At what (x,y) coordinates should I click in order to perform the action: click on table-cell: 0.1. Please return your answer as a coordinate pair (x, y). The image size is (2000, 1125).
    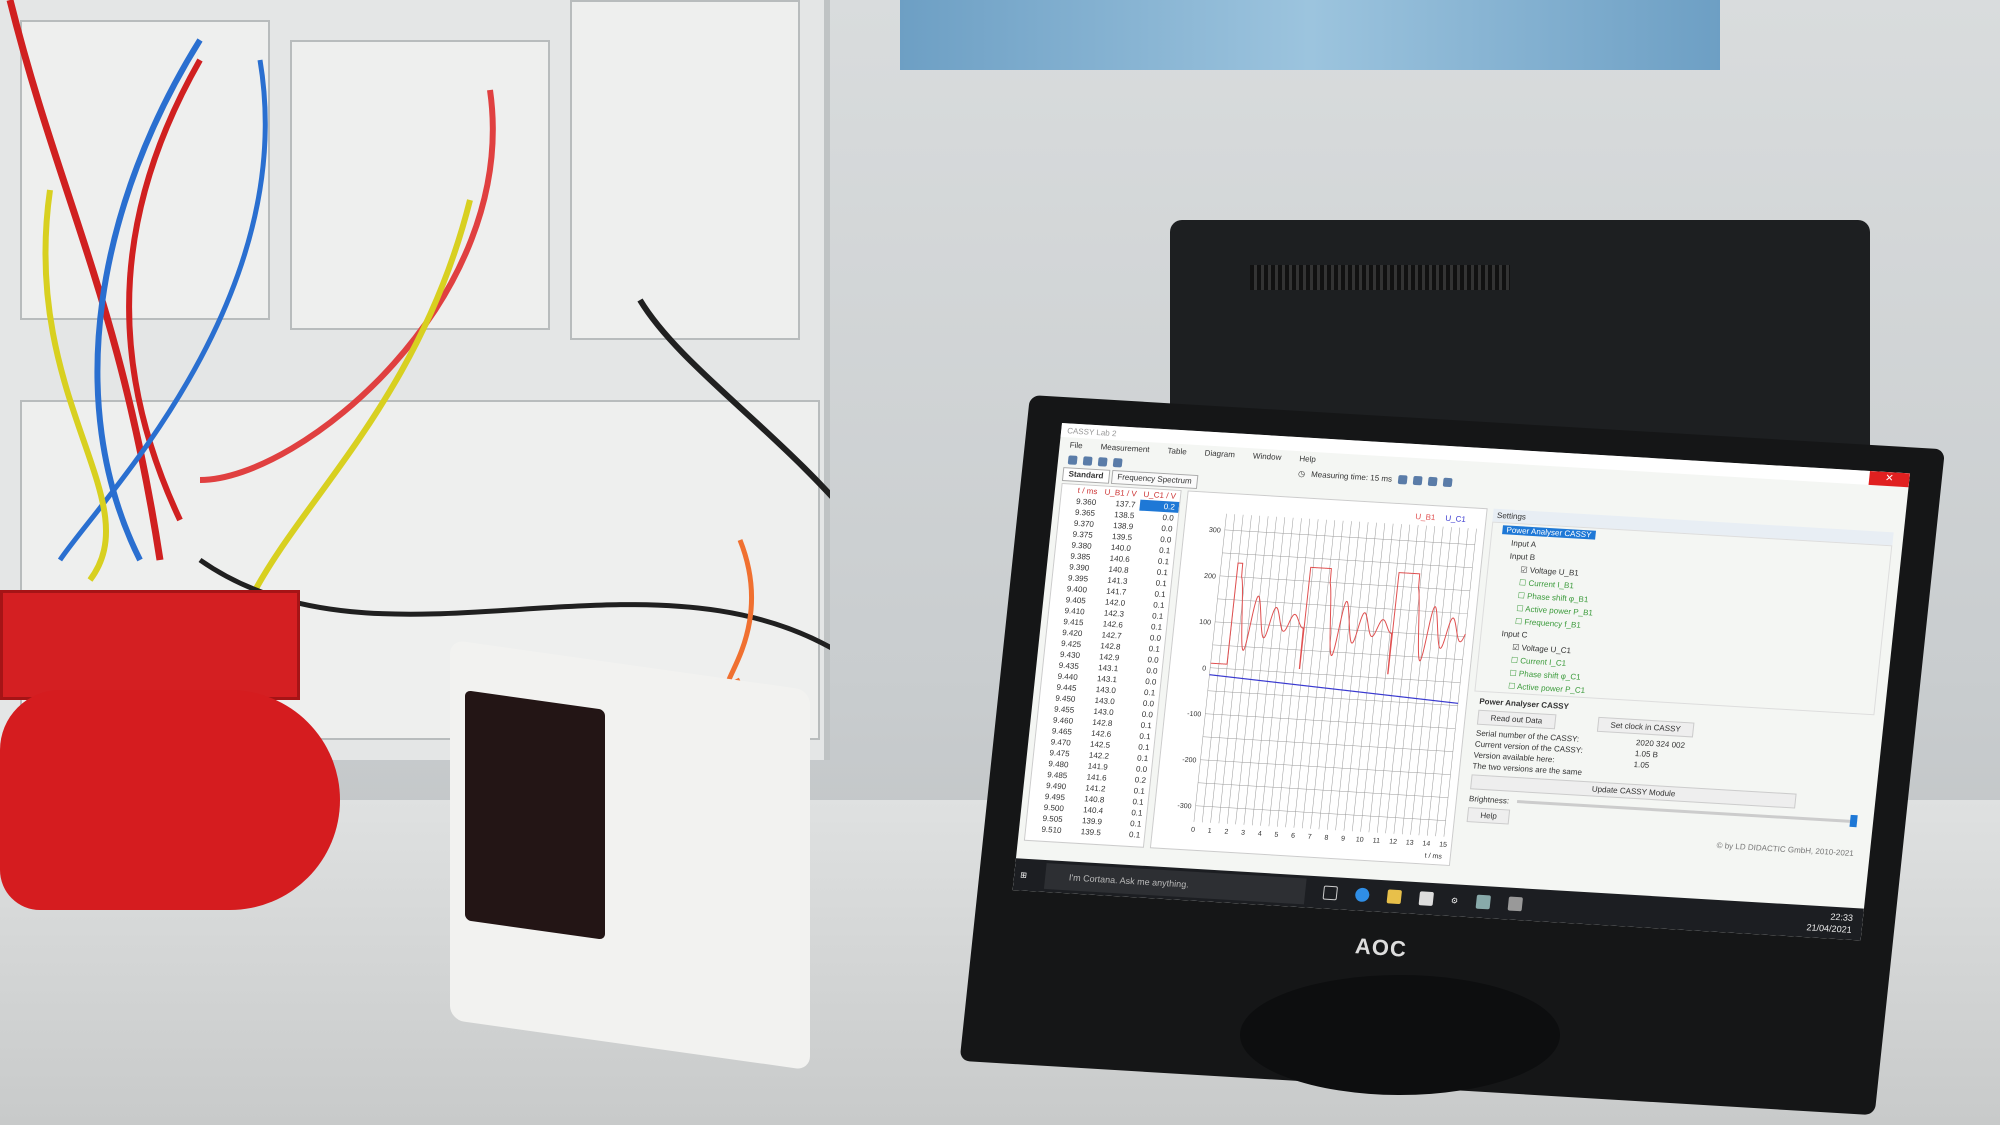
    Looking at the image, I should click on (1134, 835).